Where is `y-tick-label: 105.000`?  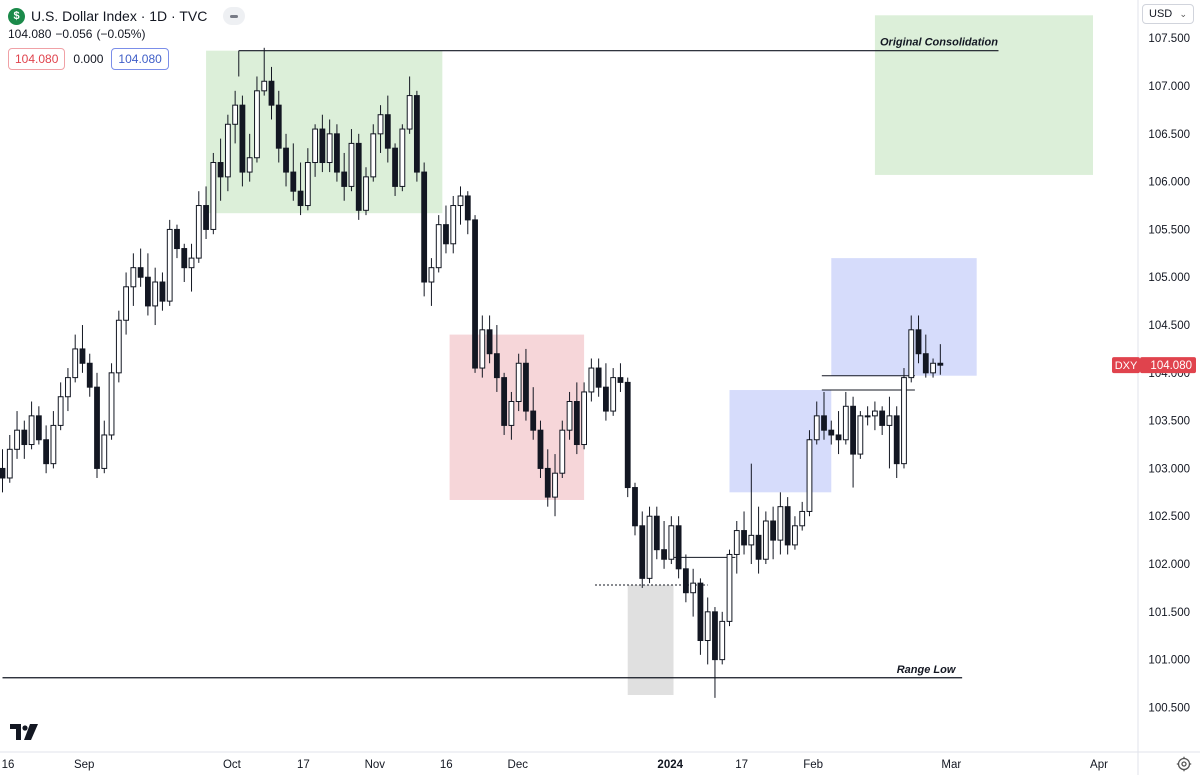
y-tick-label: 105.000 is located at coordinates (1169, 278).